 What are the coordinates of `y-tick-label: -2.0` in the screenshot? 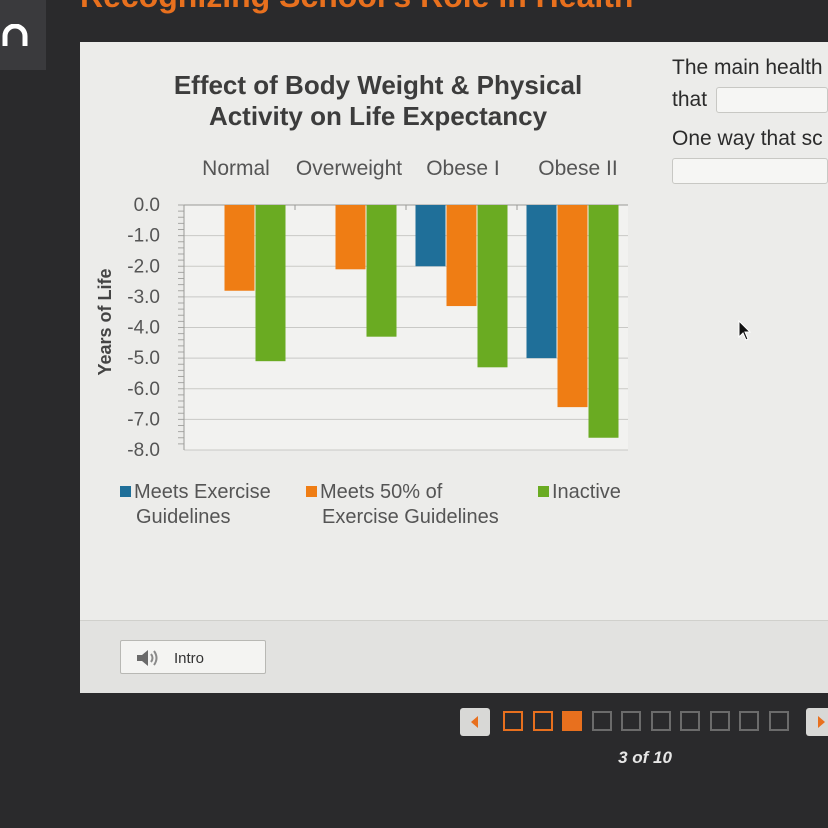 It's located at (143, 266).